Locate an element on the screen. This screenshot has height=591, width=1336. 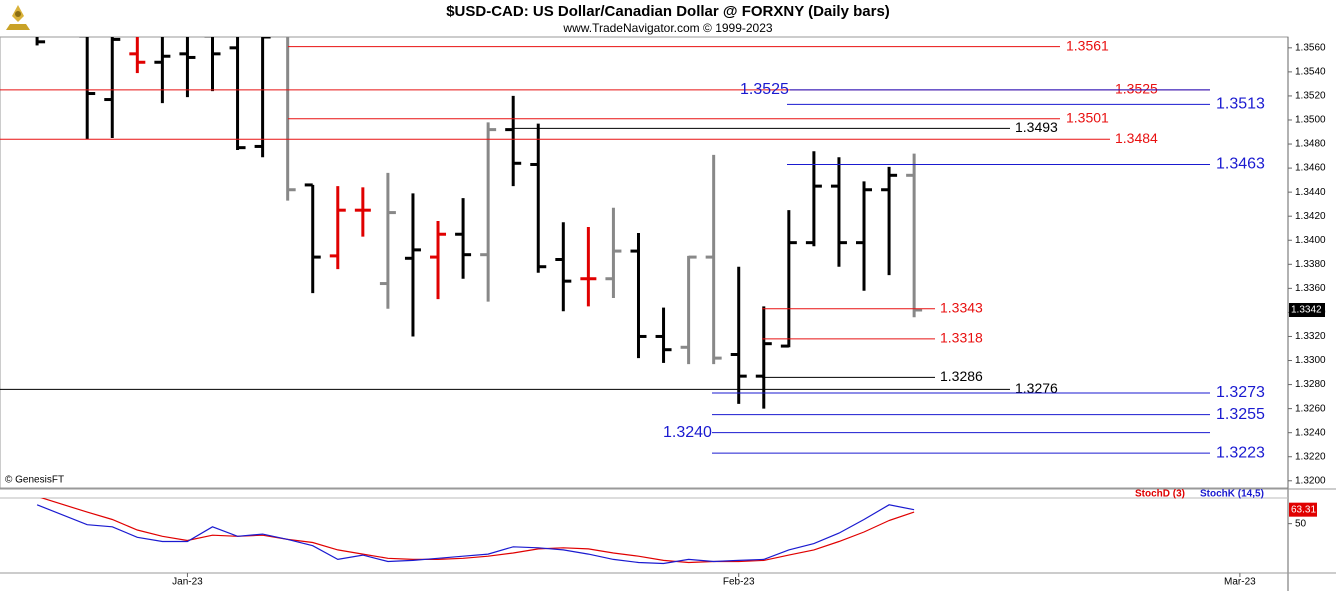
legend-entry: StochD (3) is located at coordinates (1160, 494).